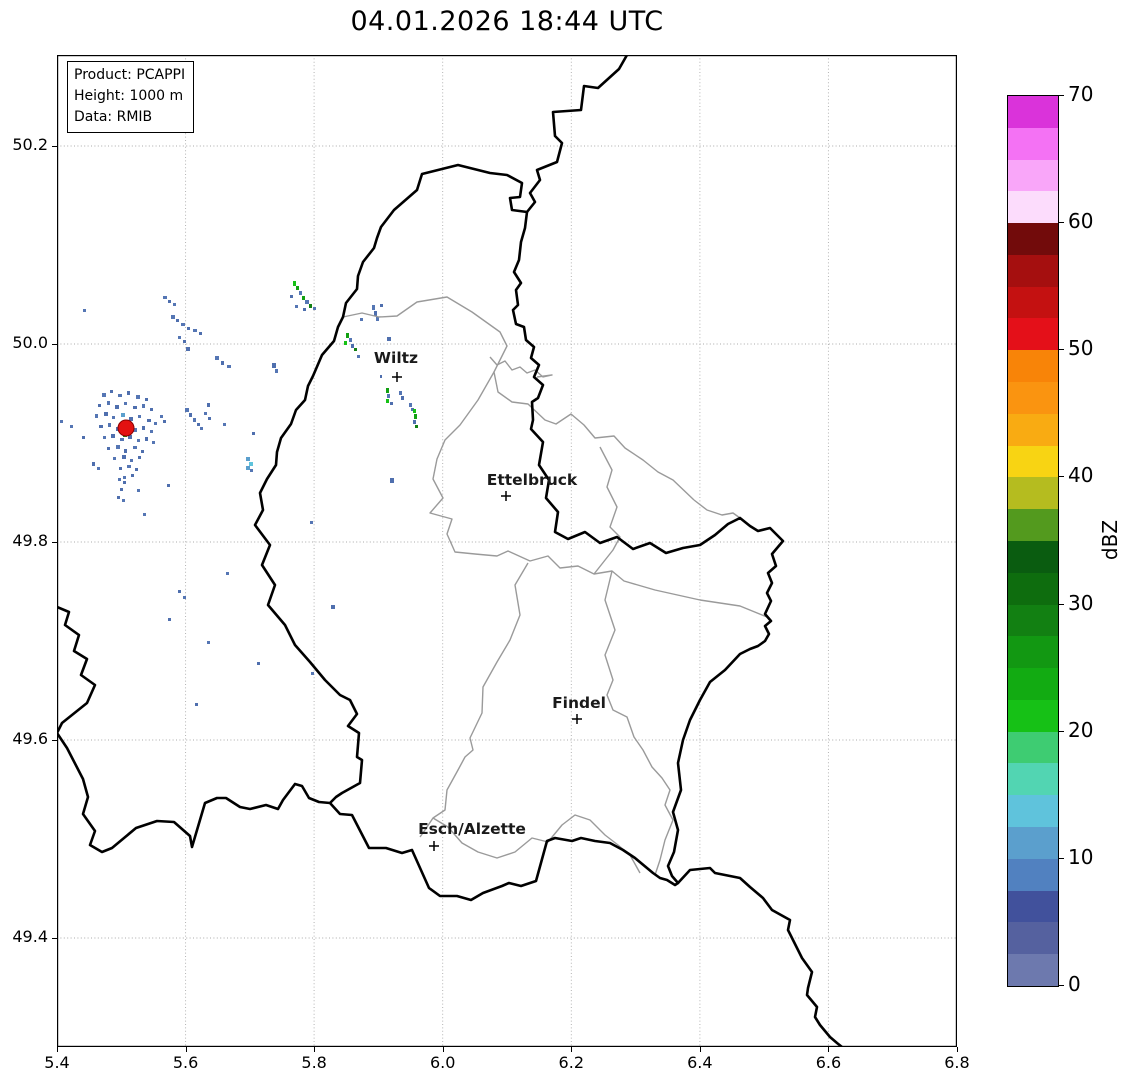 The width and height of the screenshot is (1145, 1084). What do you see at coordinates (1081, 221) in the screenshot?
I see `colorbar-tick-label: 60` at bounding box center [1081, 221].